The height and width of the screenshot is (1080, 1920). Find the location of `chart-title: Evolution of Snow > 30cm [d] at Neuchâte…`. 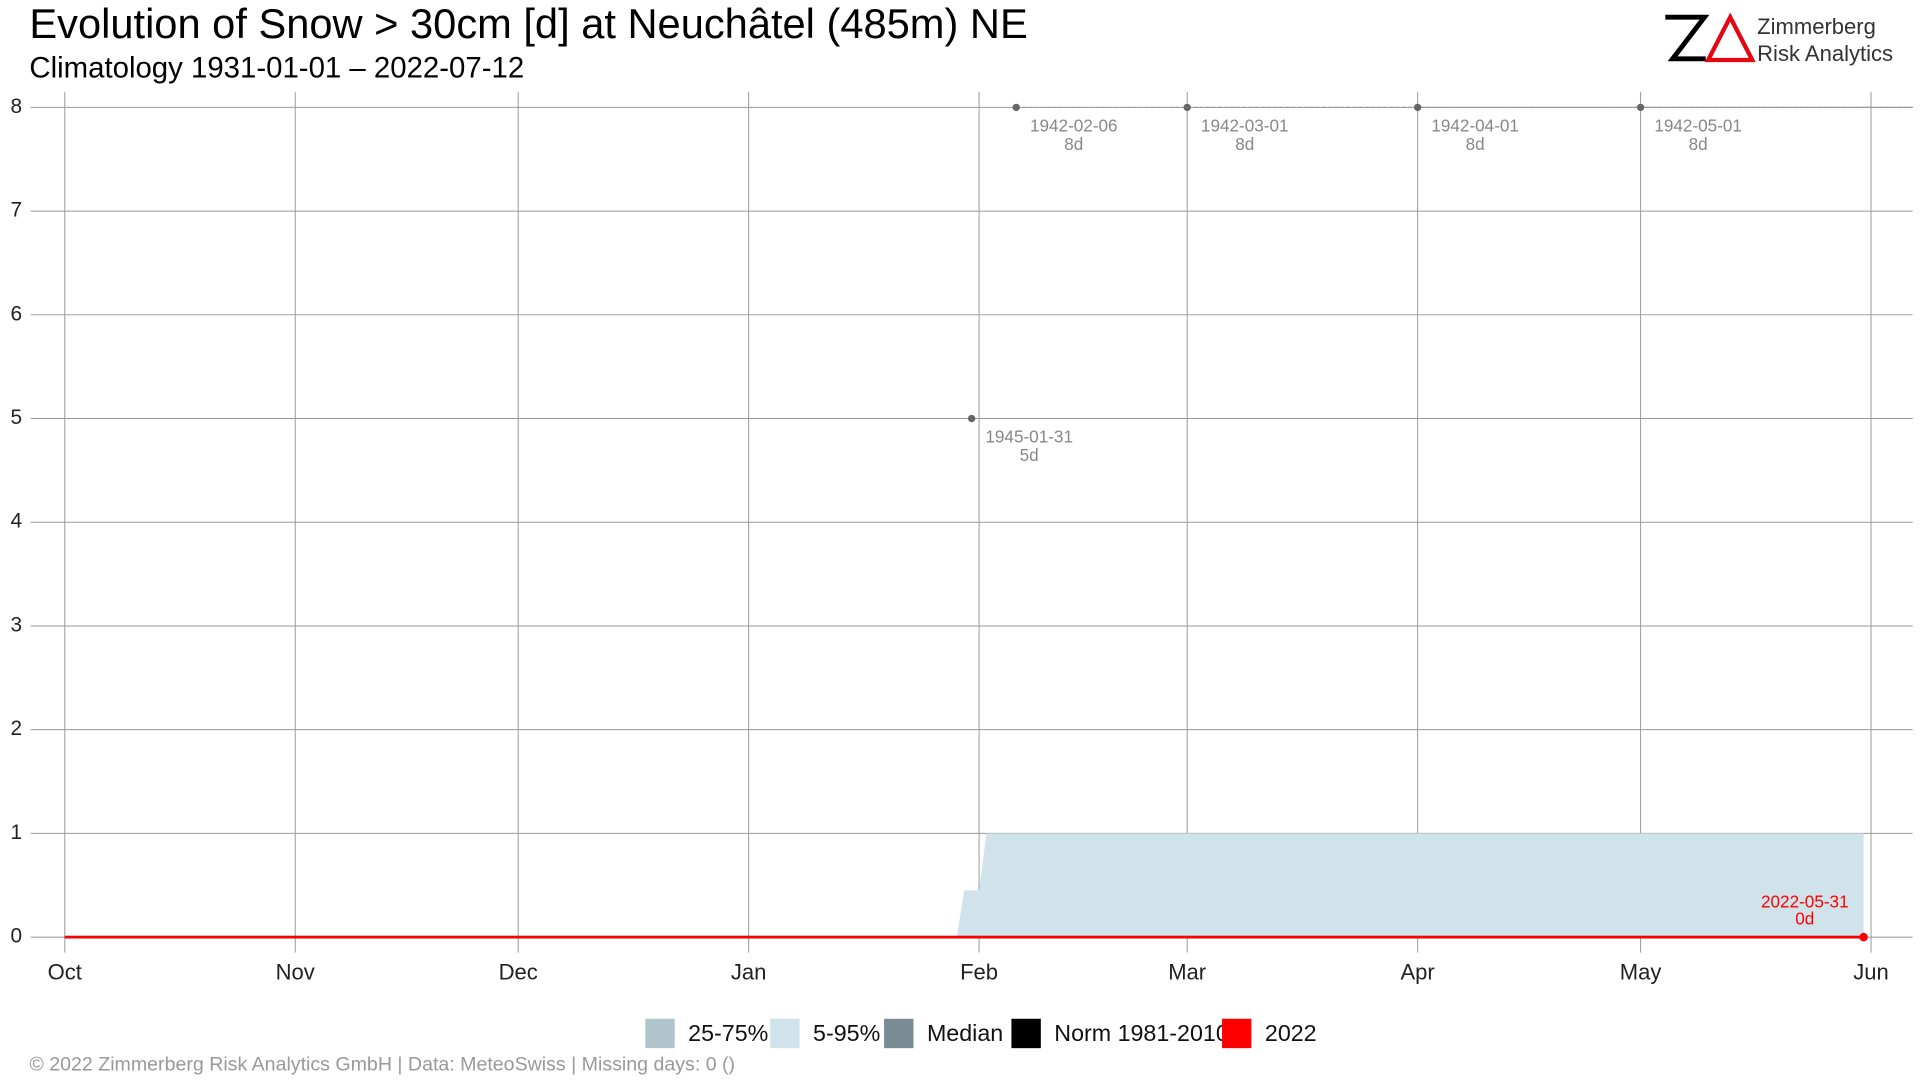

chart-title: Evolution of Snow > 30cm [d] at Neuchâte… is located at coordinates (528, 23).